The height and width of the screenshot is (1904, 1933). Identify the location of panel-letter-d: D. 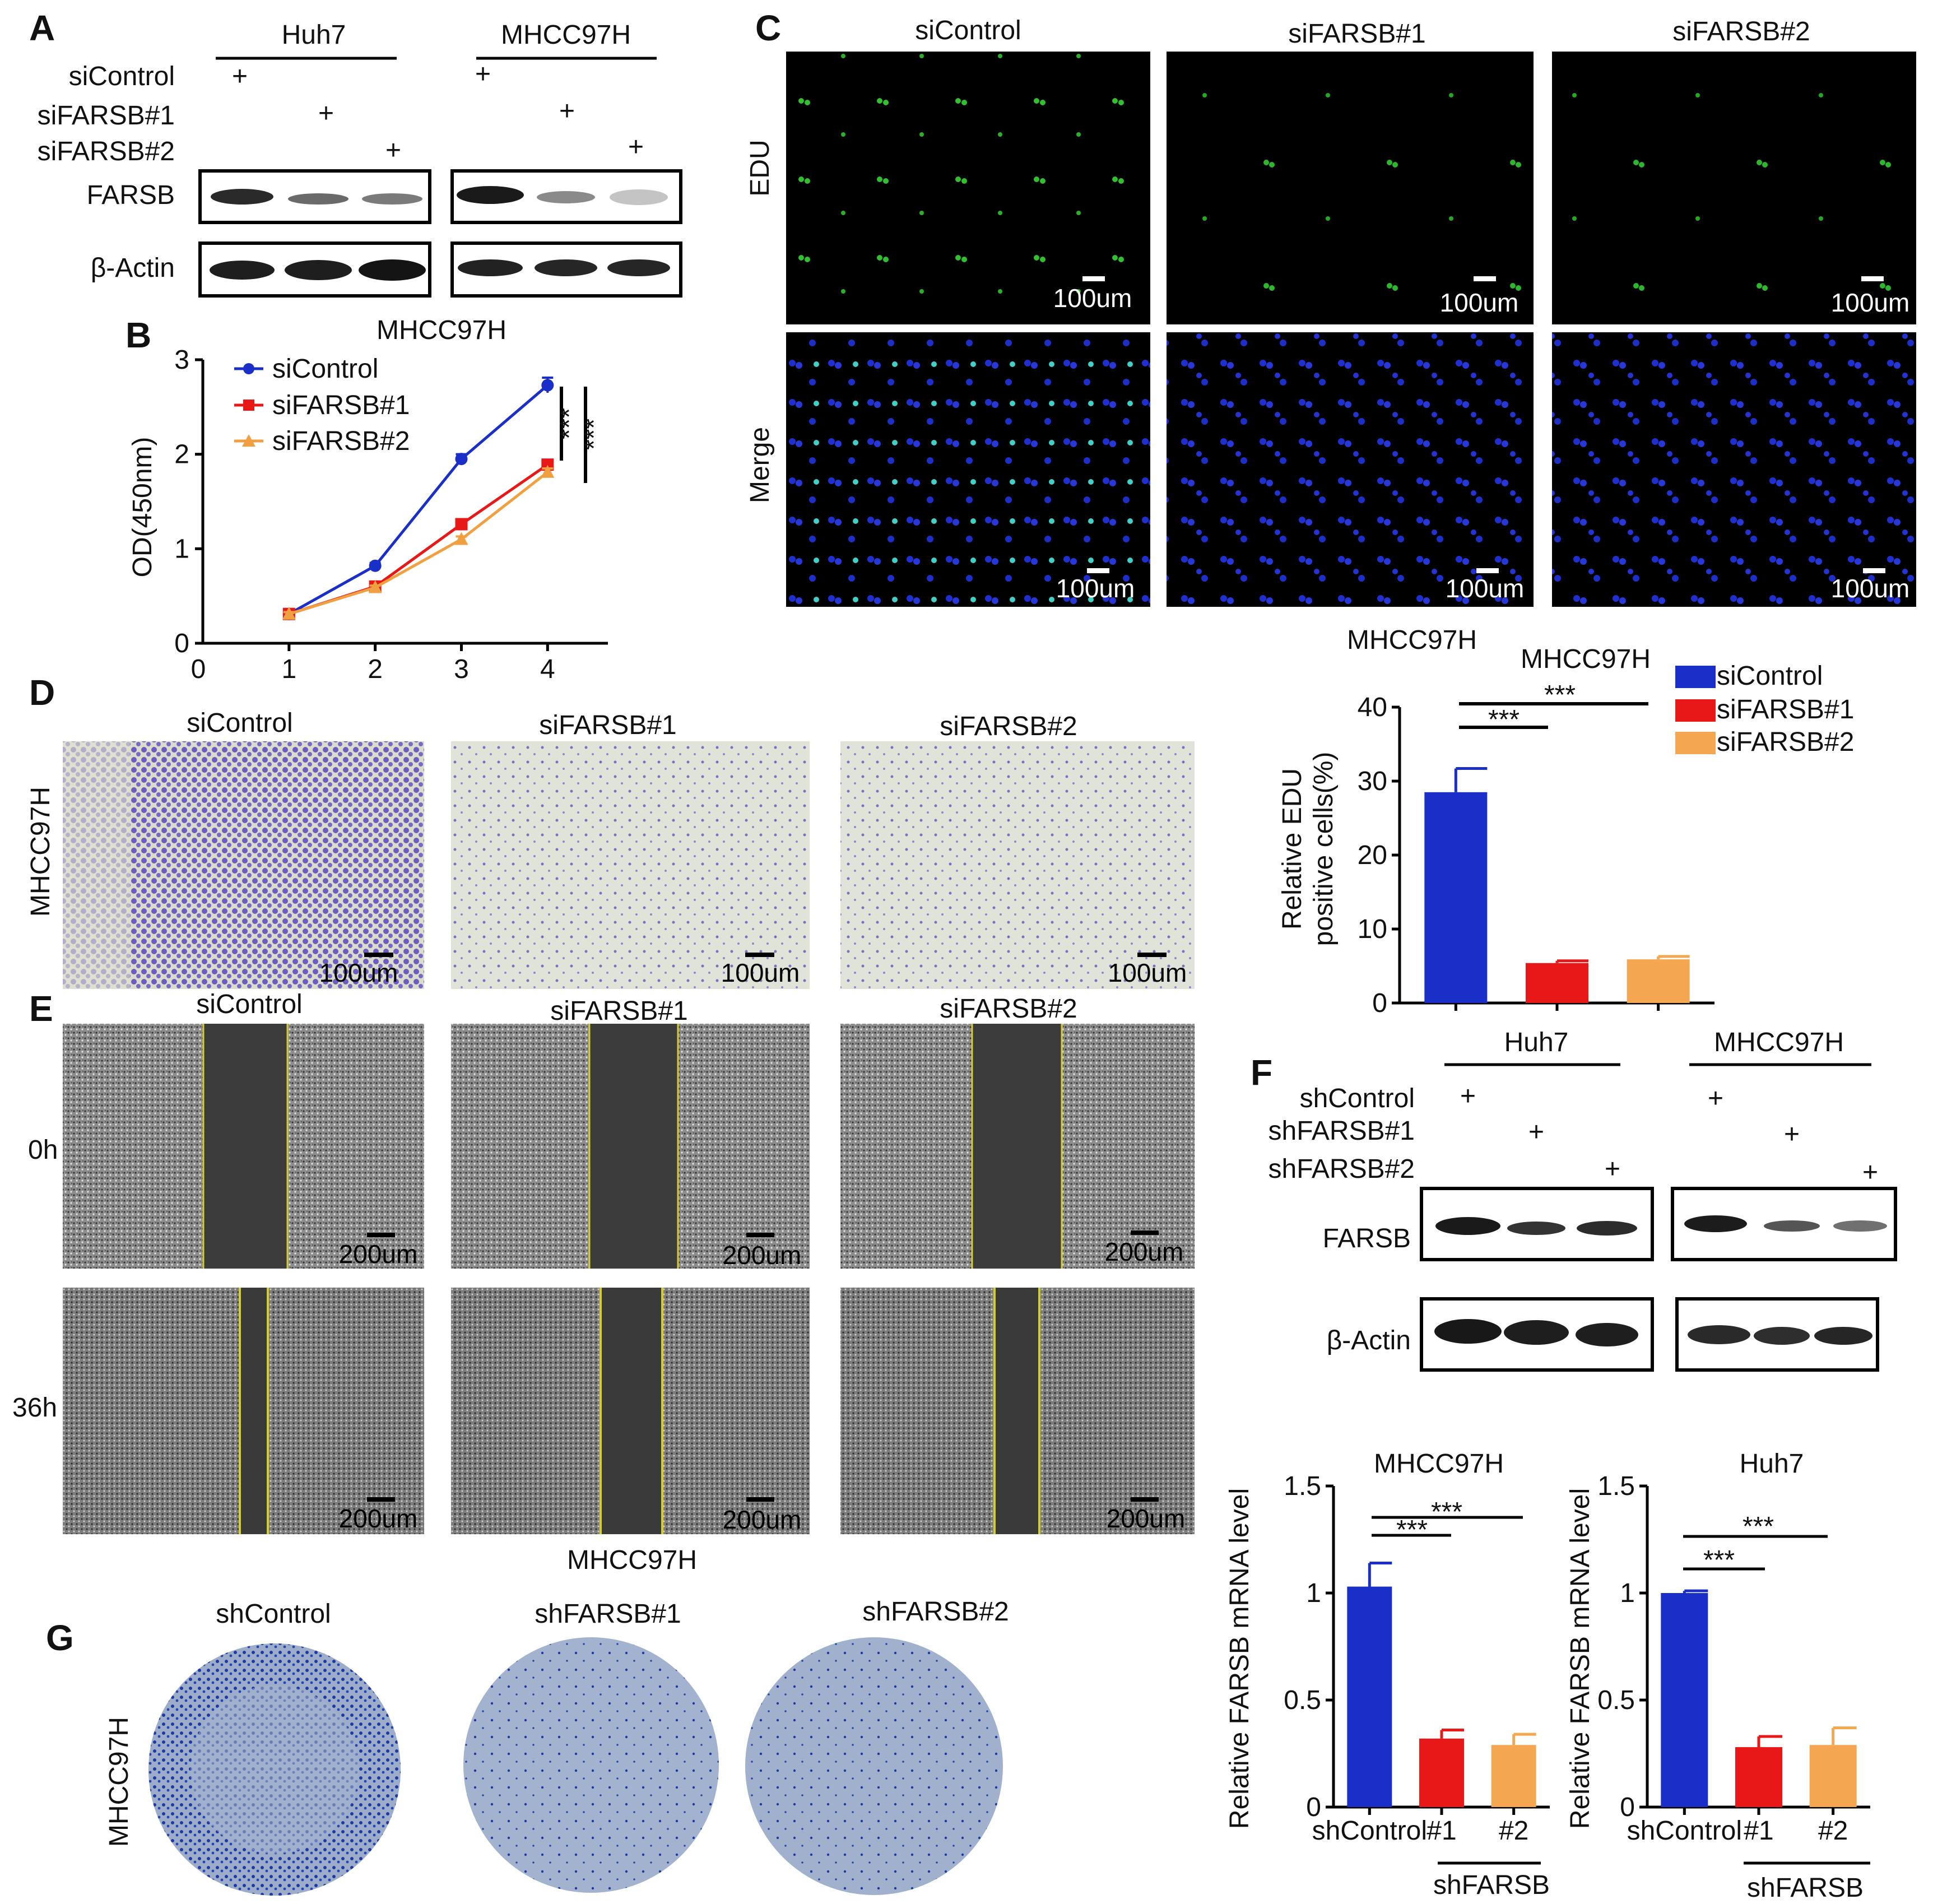
(42, 692).